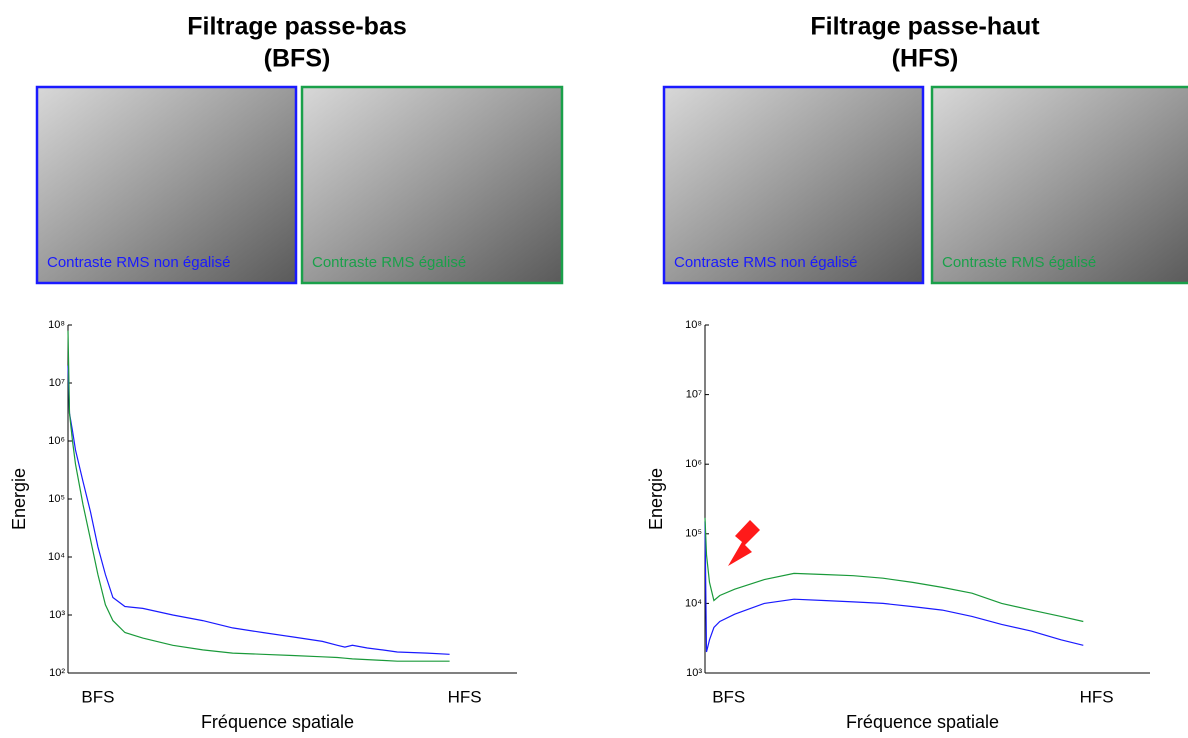 The height and width of the screenshot is (738, 1188). Describe the element at coordinates (925, 59) in the screenshot. I see `chart-subtitle: (HFS)` at that location.